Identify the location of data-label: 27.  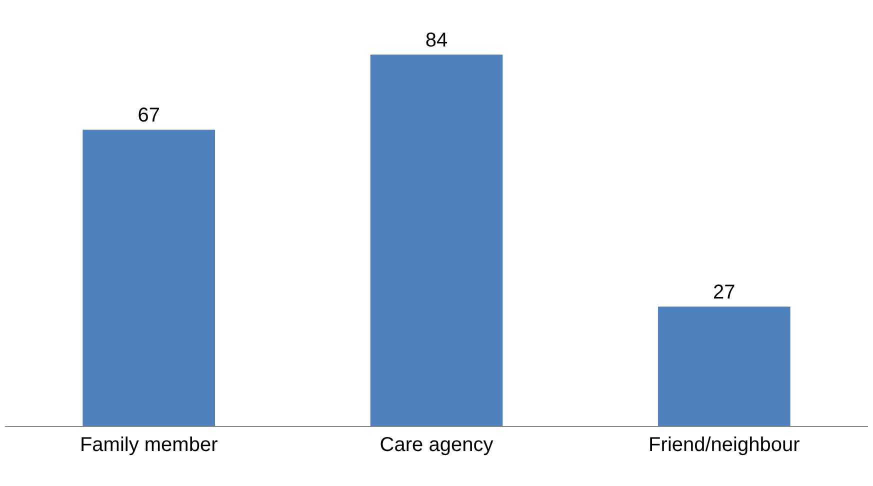
(724, 293).